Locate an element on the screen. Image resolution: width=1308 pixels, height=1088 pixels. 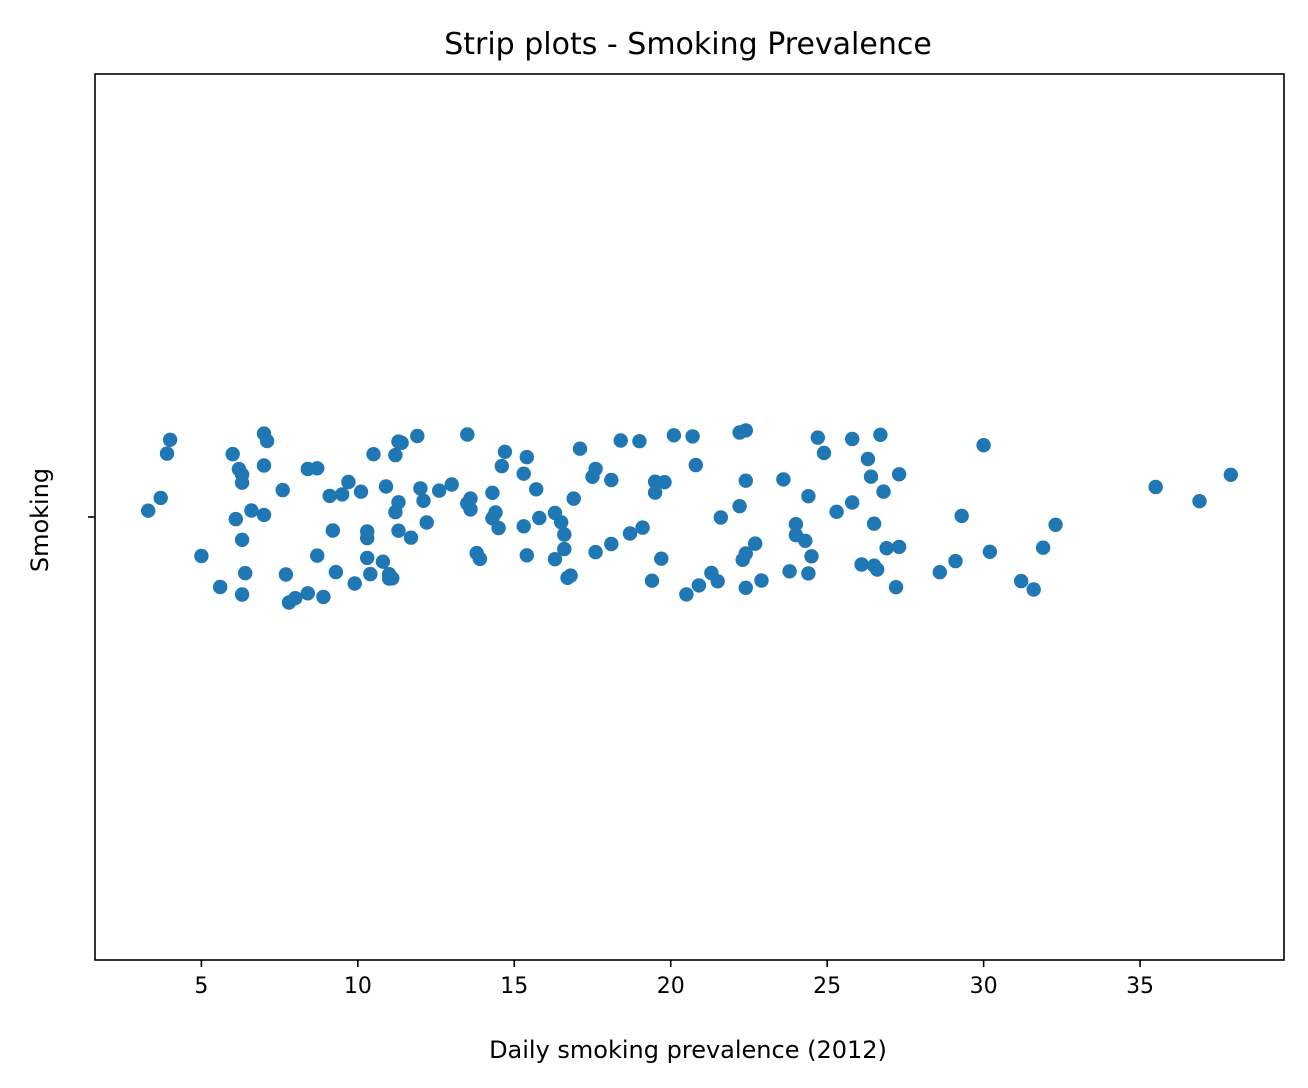
x-tick-label: 20 is located at coordinates (671, 986).